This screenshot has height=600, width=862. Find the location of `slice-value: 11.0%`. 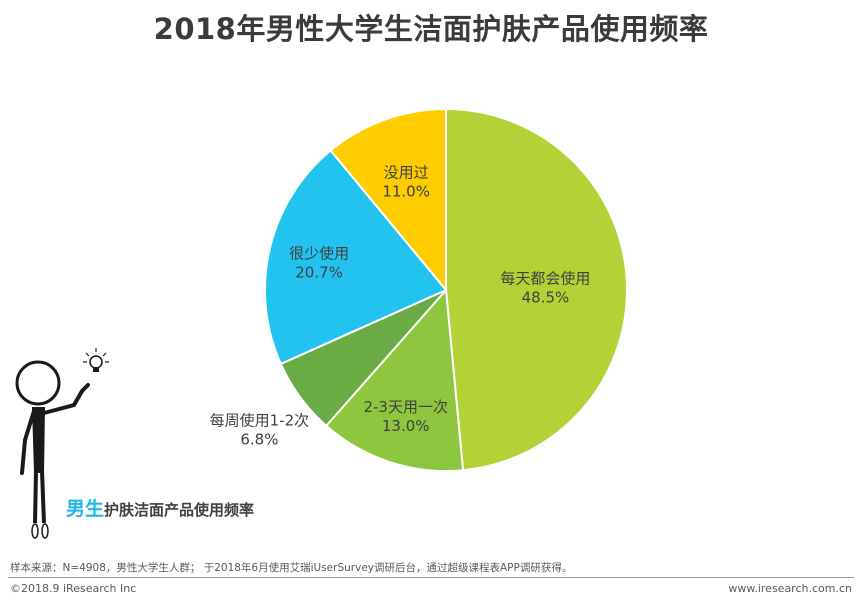

slice-value: 11.0% is located at coordinates (406, 191).